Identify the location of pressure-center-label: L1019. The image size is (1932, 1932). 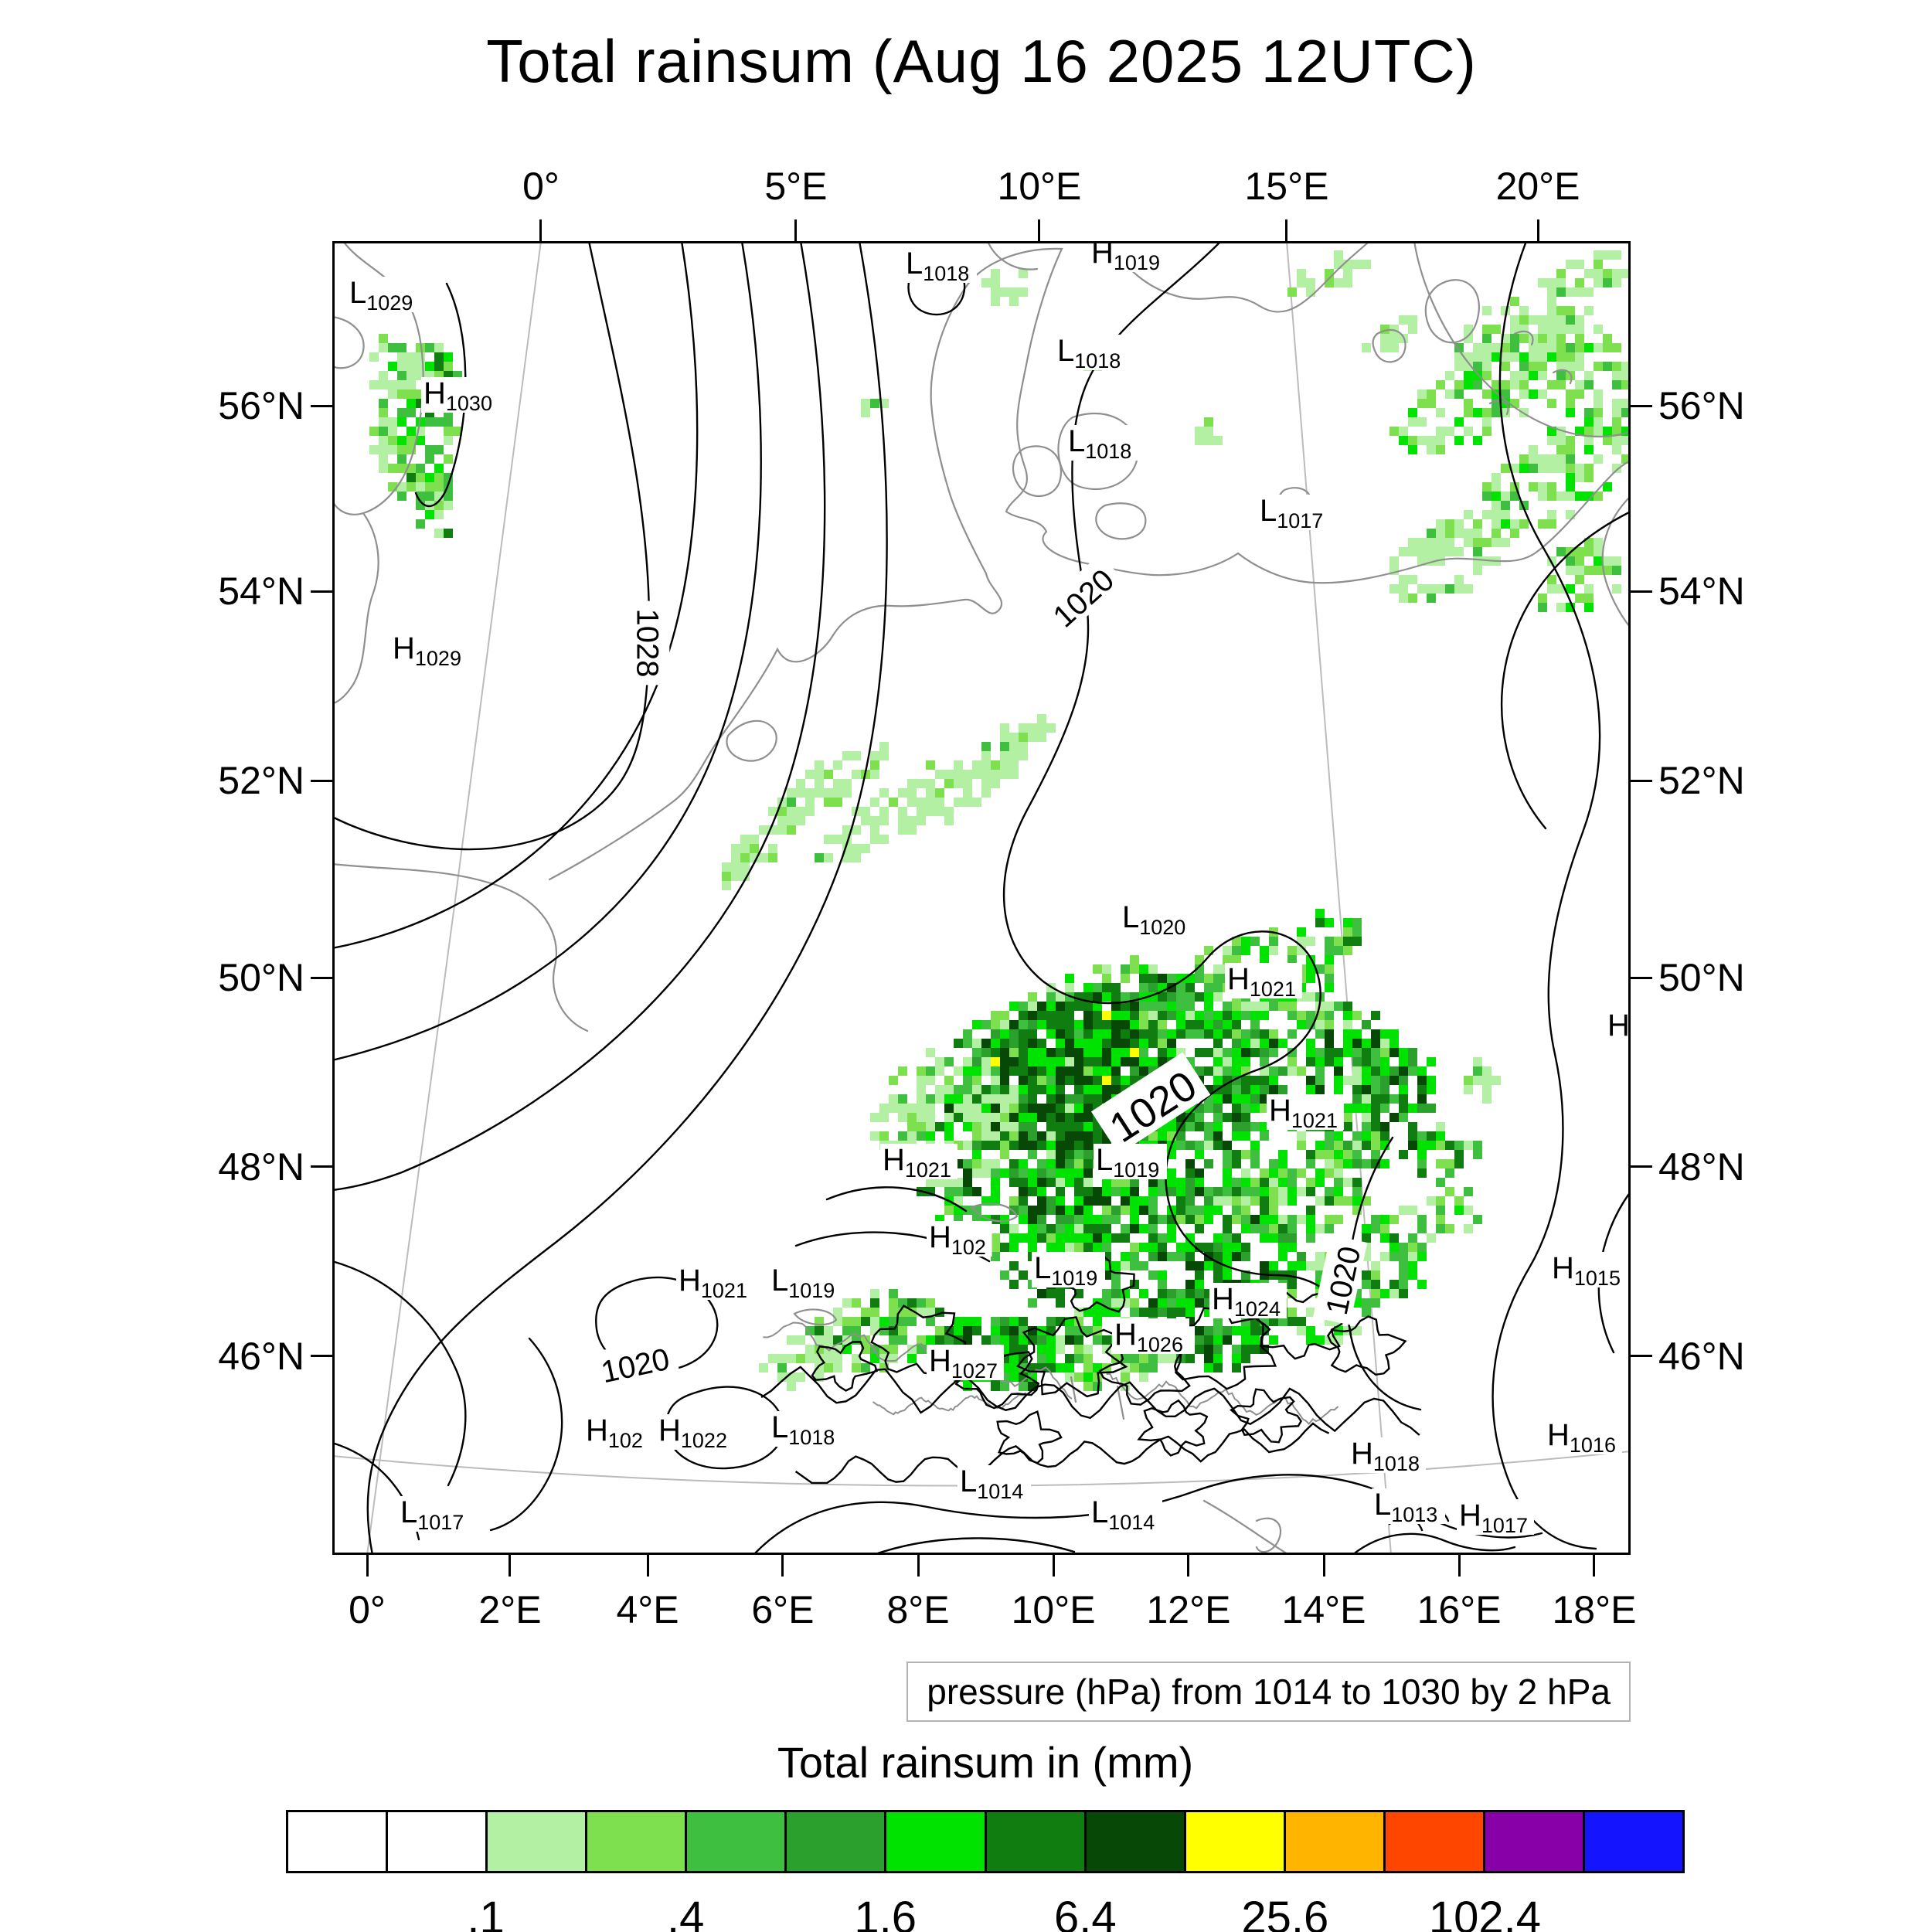
(1069, 1270).